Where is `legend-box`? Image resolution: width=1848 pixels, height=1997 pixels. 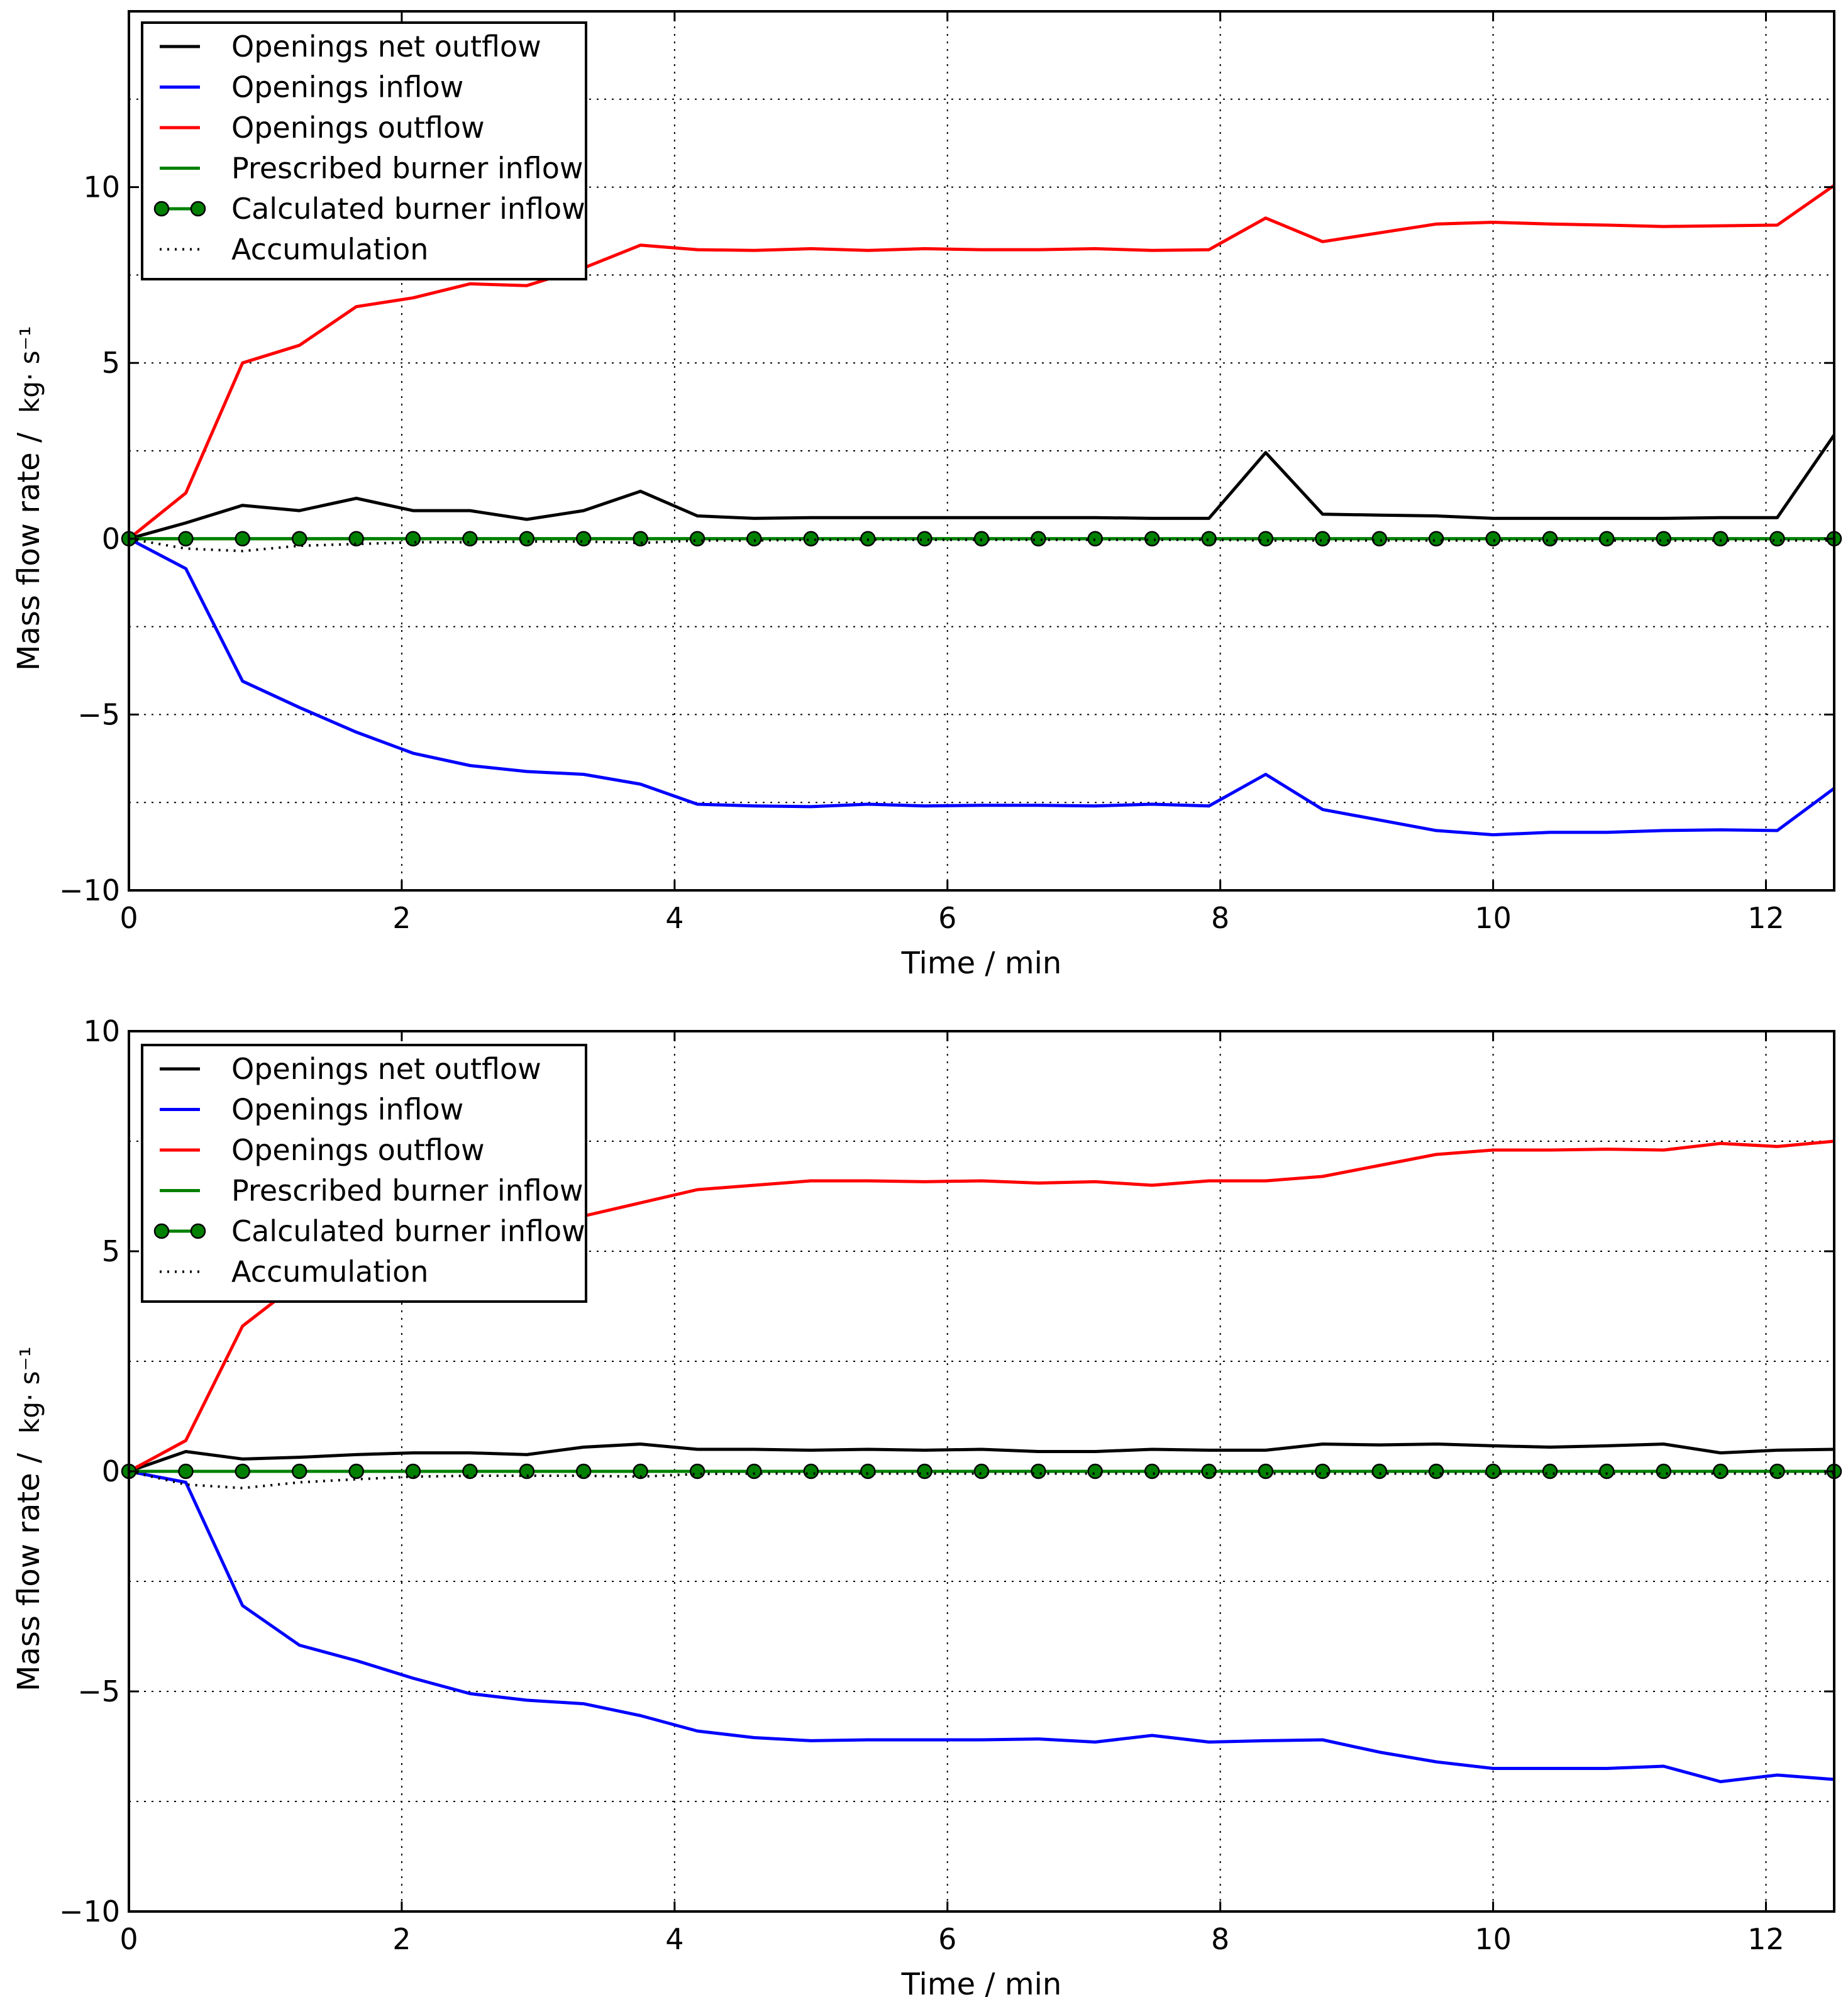
legend-box is located at coordinates (364, 1173).